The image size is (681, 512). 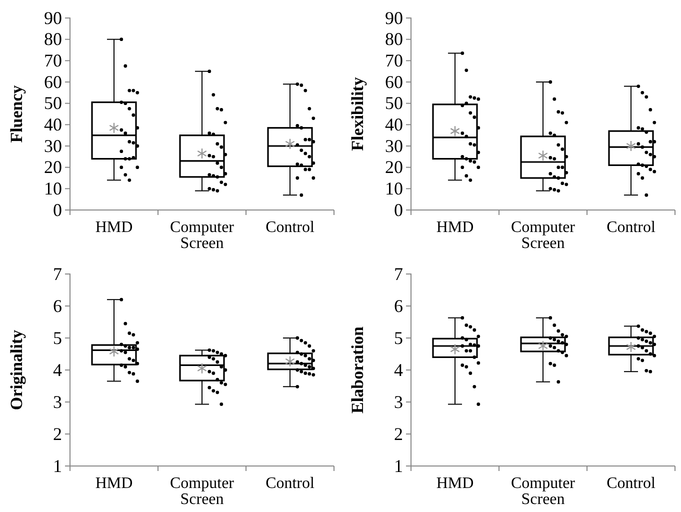 I want to click on y-axis-title: Fluency, so click(x=16, y=113).